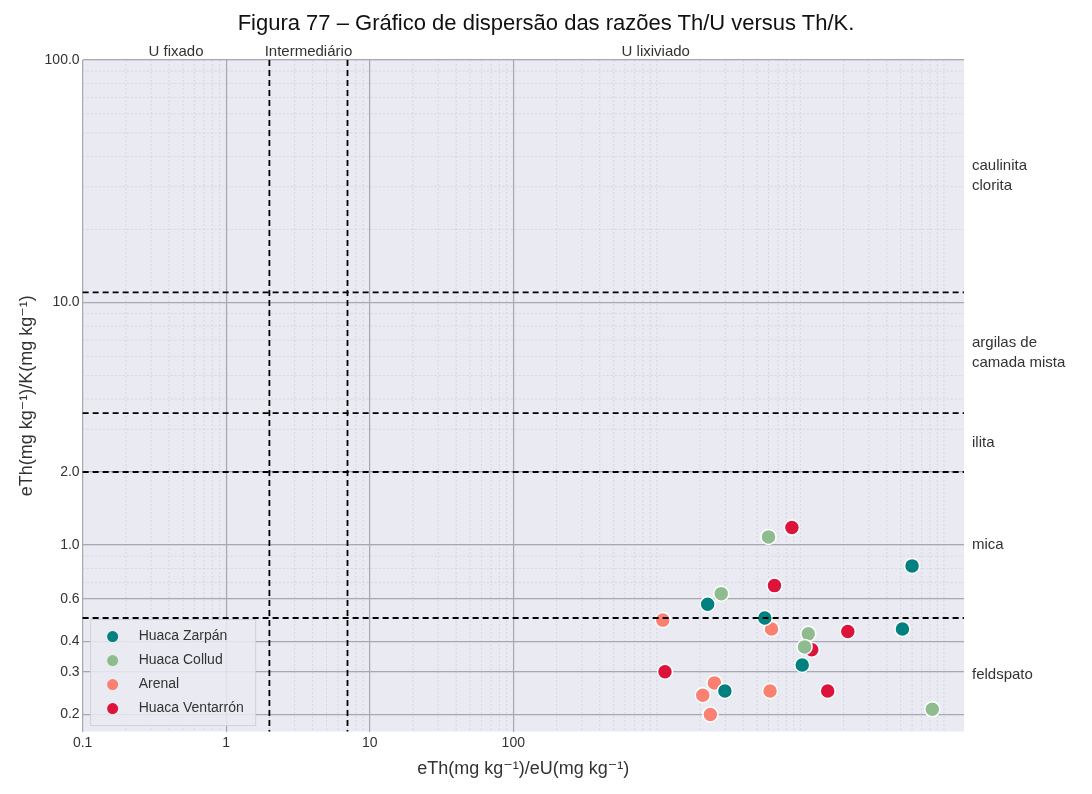 The width and height of the screenshot is (1092, 794). What do you see at coordinates (70, 597) in the screenshot?
I see `y-tick-label: 0.6` at bounding box center [70, 597].